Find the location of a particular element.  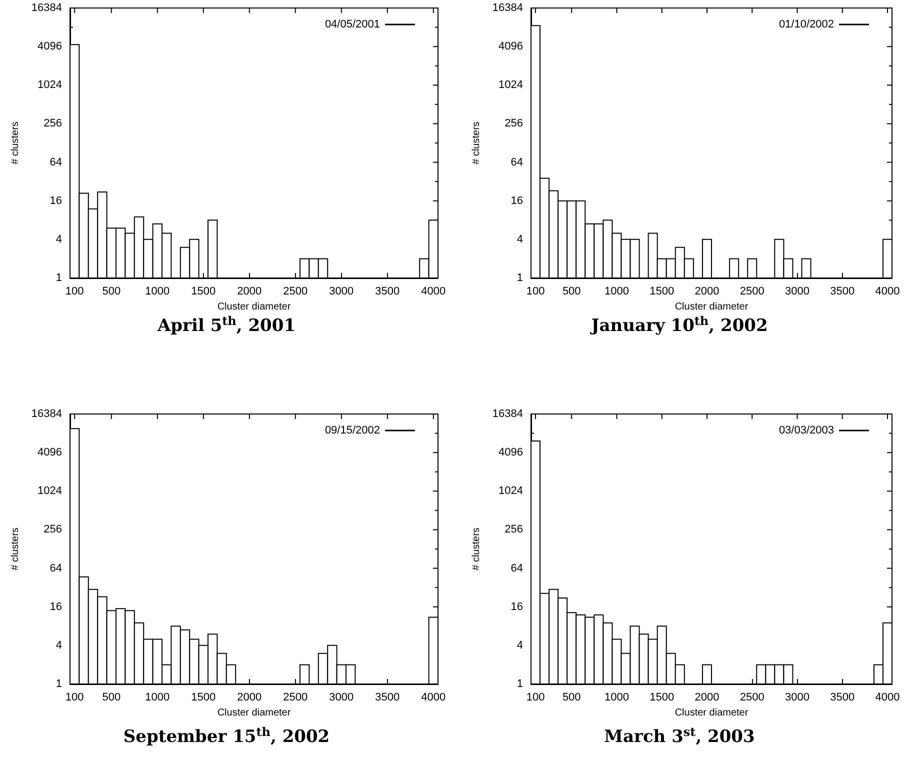

legend-label: 03/03/2003 is located at coordinates (806, 430).